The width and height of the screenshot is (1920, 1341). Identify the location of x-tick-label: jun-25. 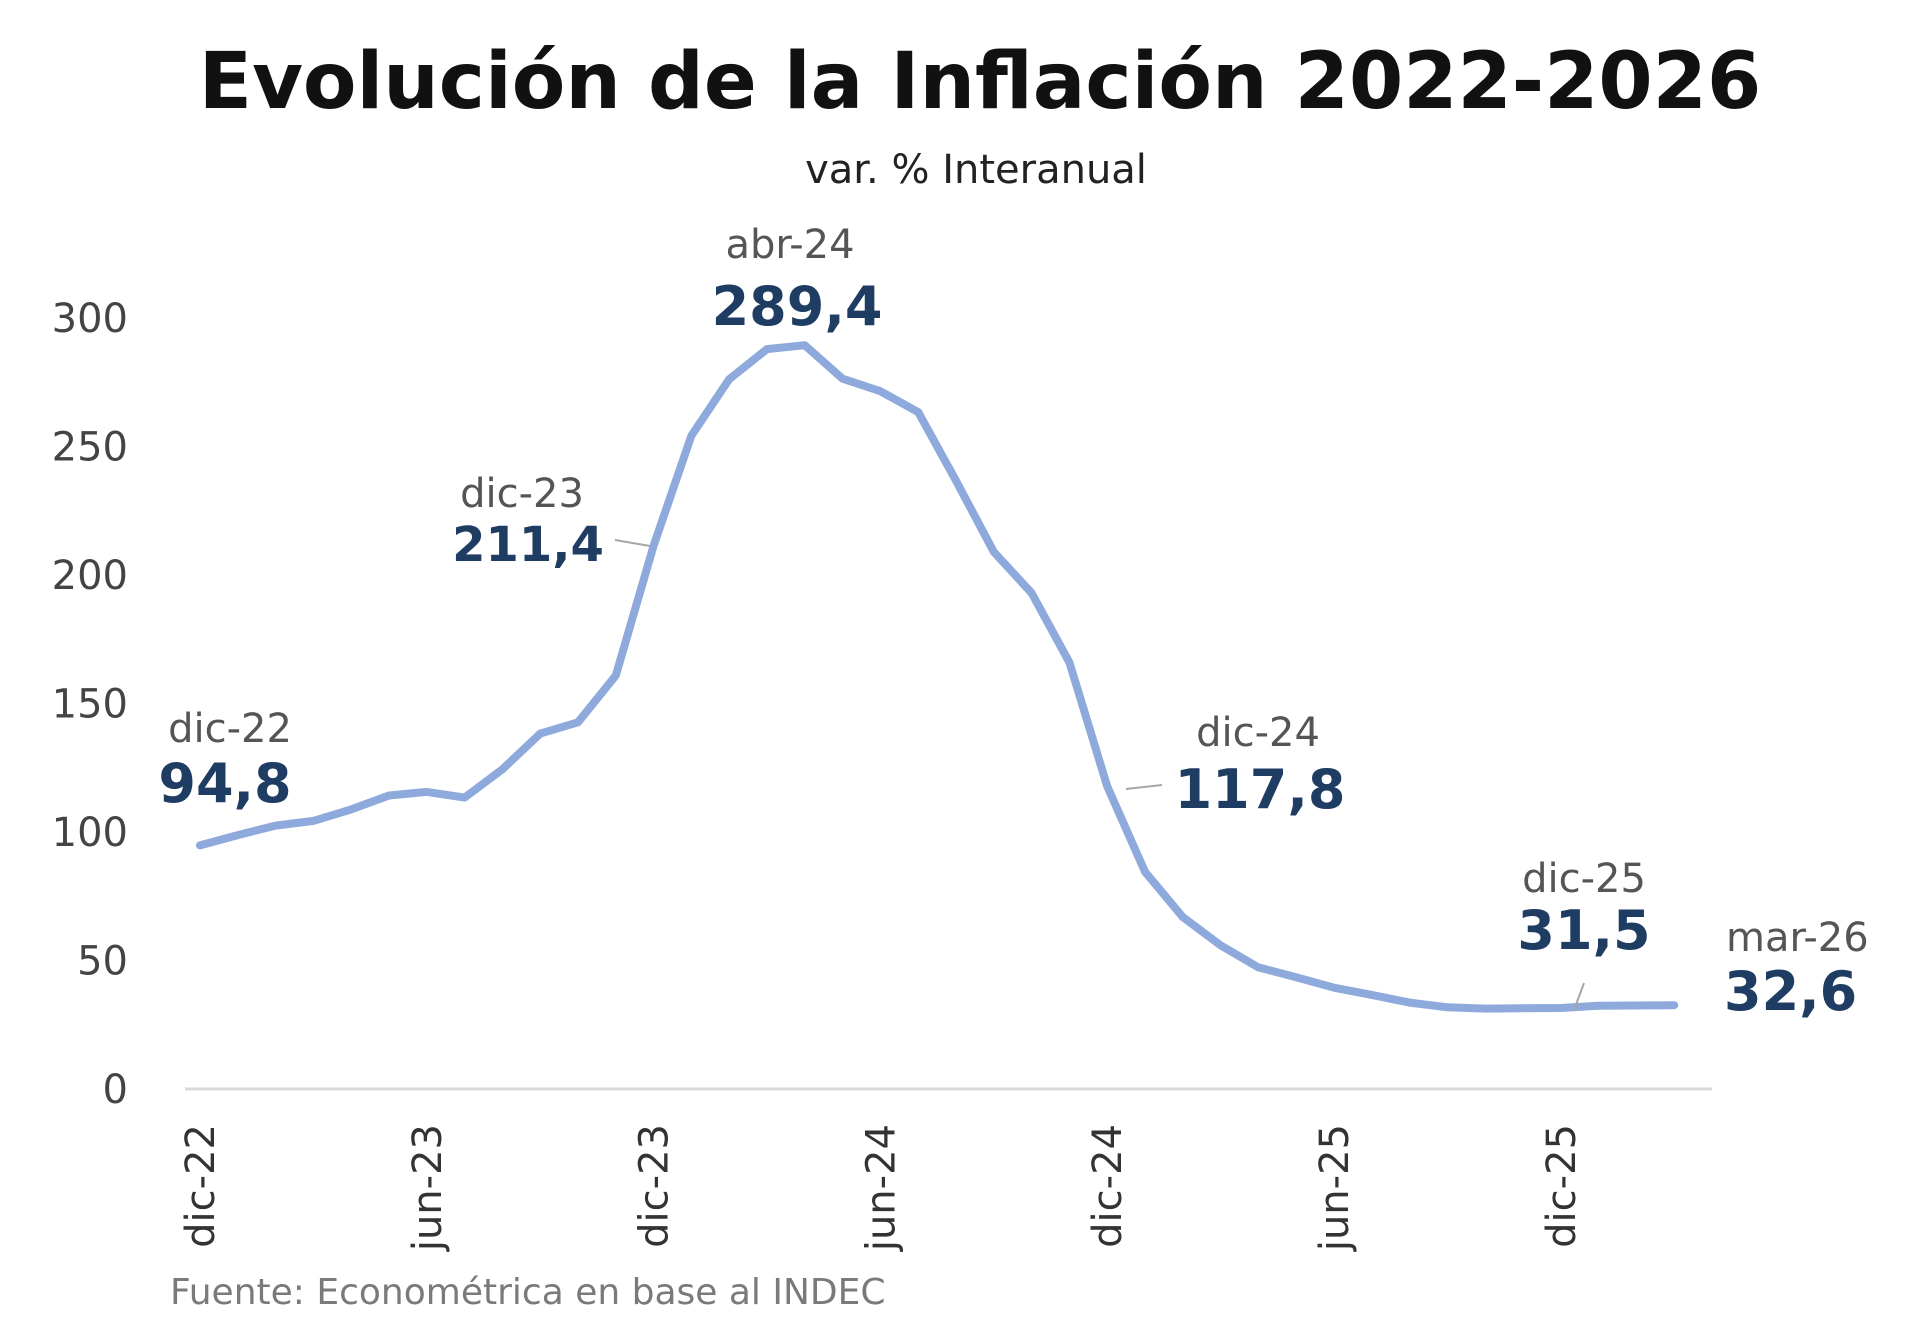
(1335, 1188).